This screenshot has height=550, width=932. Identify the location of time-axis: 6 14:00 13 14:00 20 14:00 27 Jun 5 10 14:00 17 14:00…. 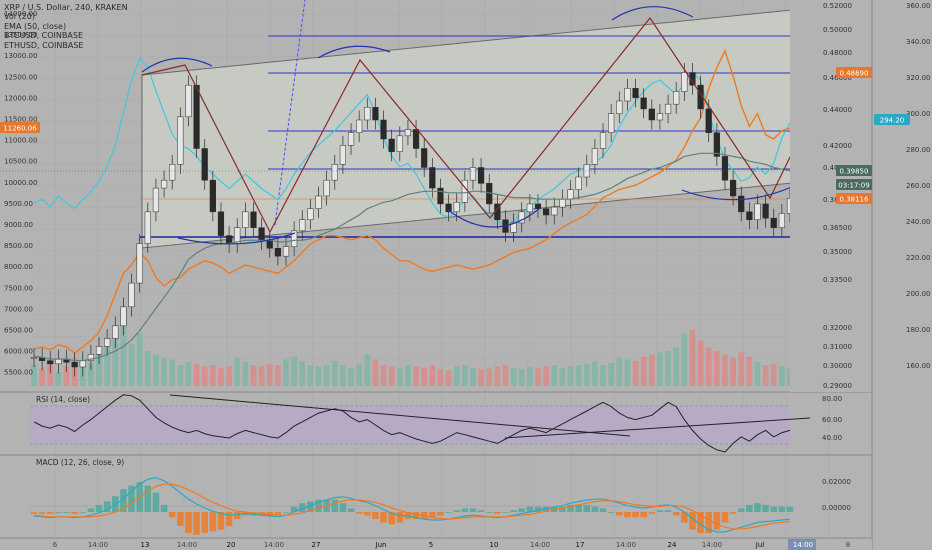
(436, 543).